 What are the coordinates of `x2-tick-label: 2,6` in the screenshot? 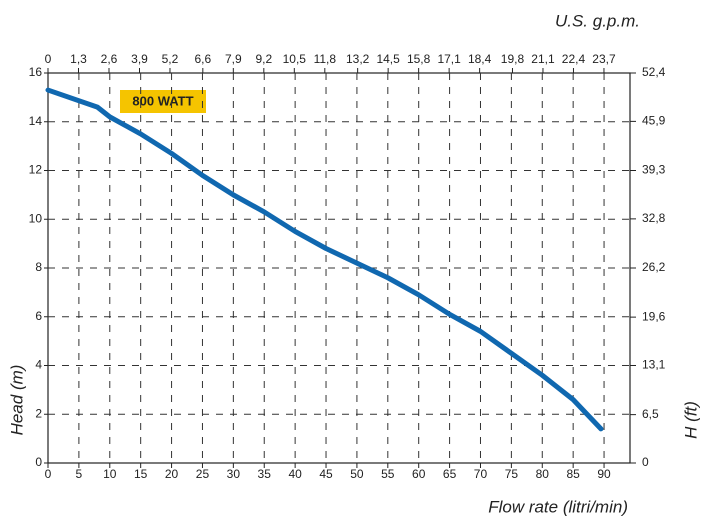 It's located at (109, 59).